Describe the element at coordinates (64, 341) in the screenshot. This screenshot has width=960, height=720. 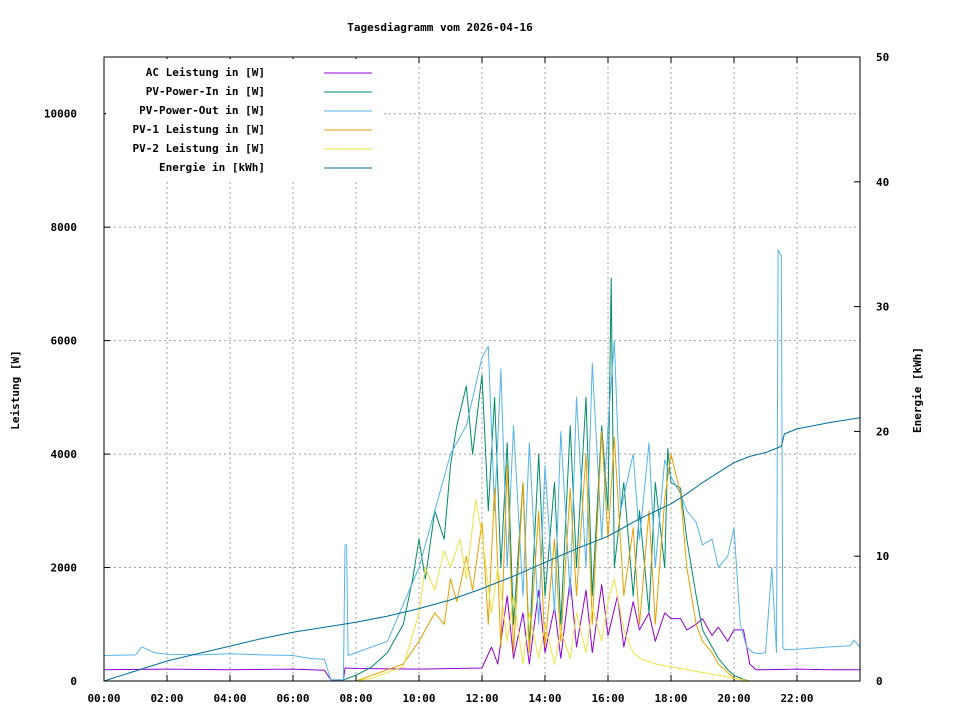
I see `y-tick-label: 6000` at that location.